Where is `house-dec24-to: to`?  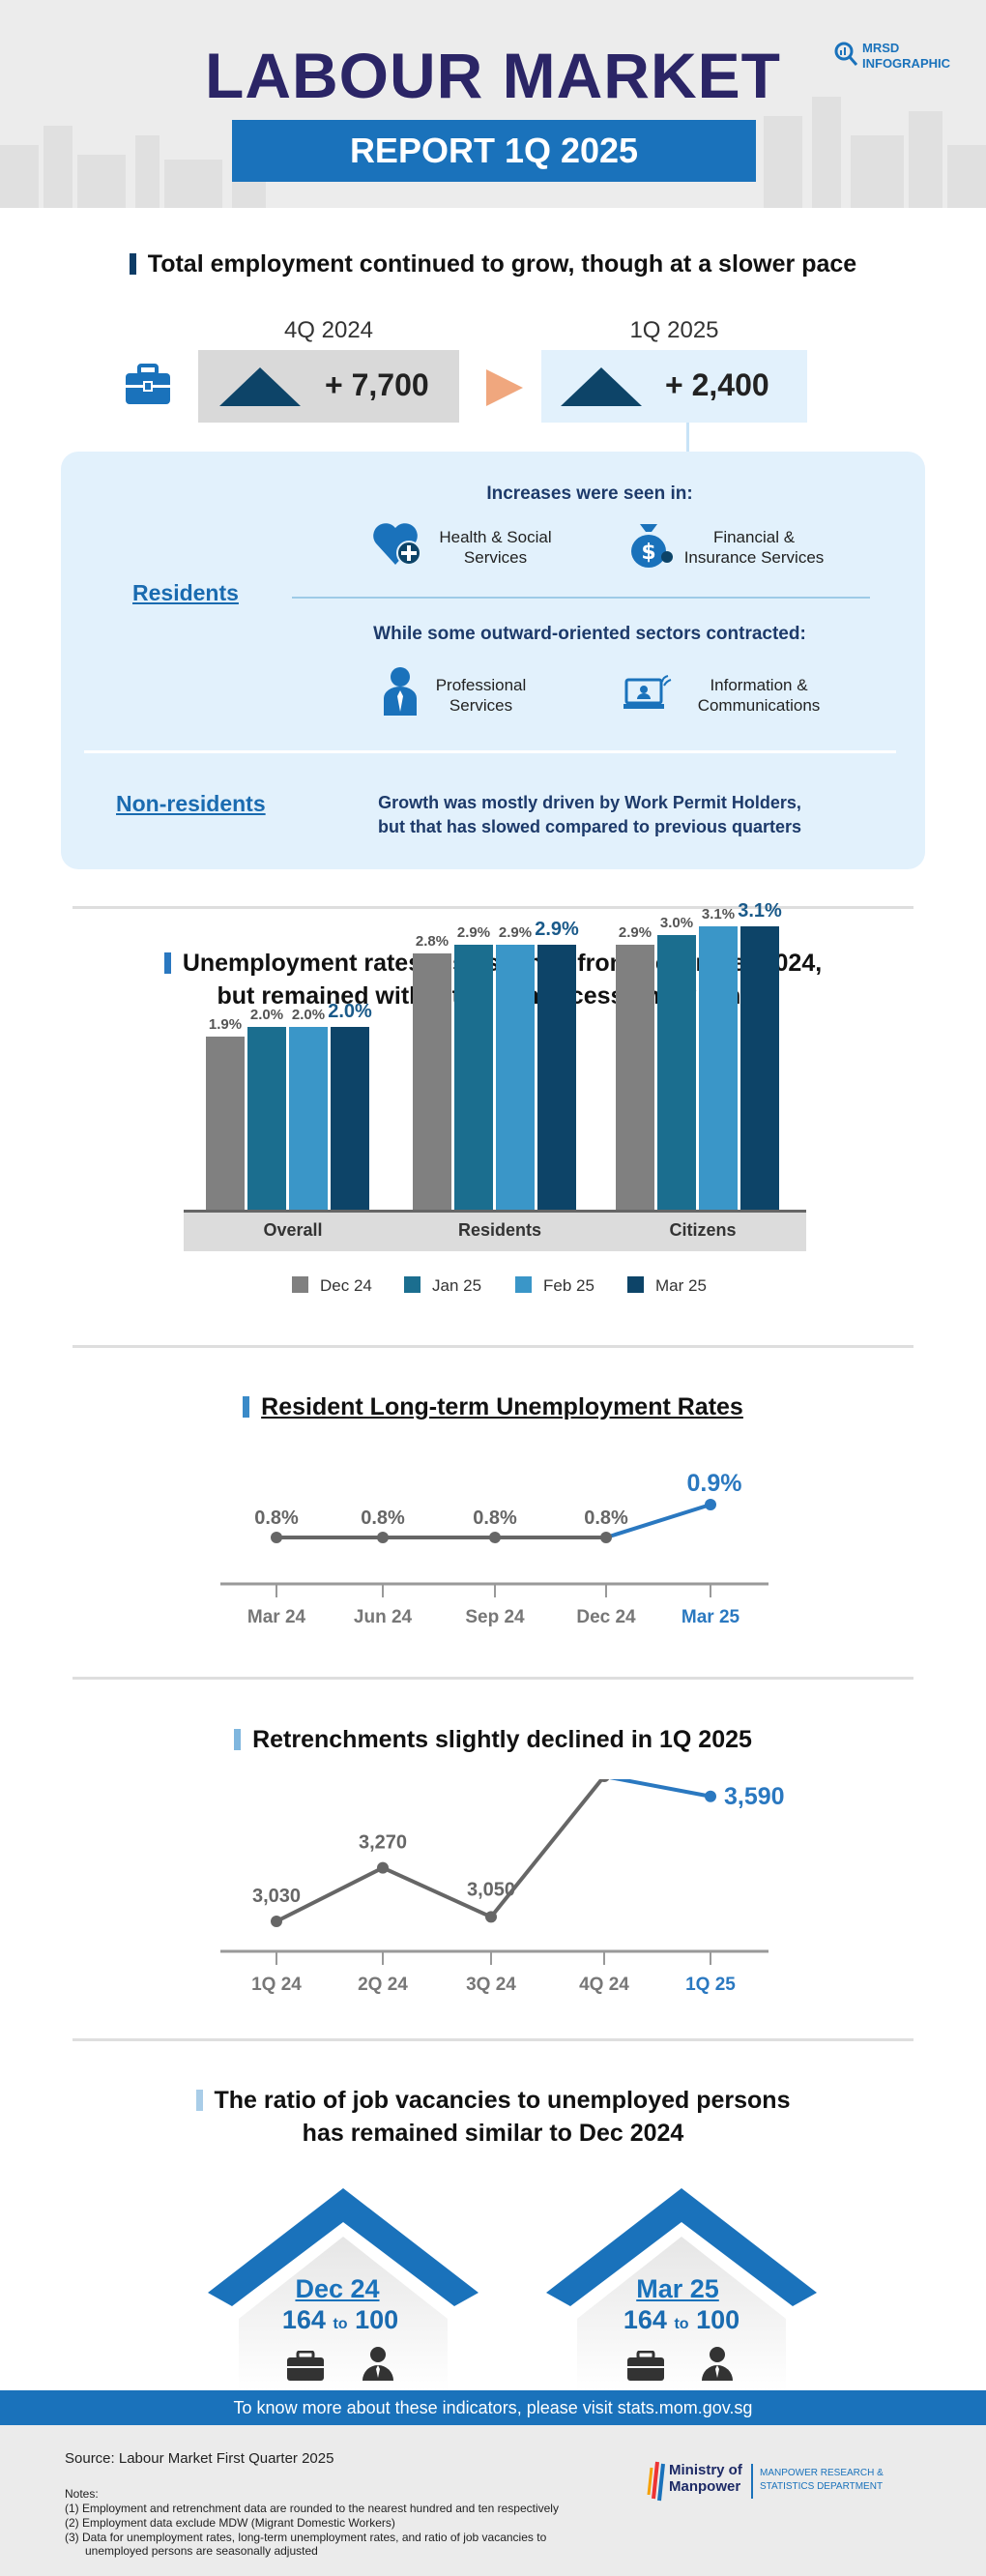
house-dec24-to: to is located at coordinates (340, 2324).